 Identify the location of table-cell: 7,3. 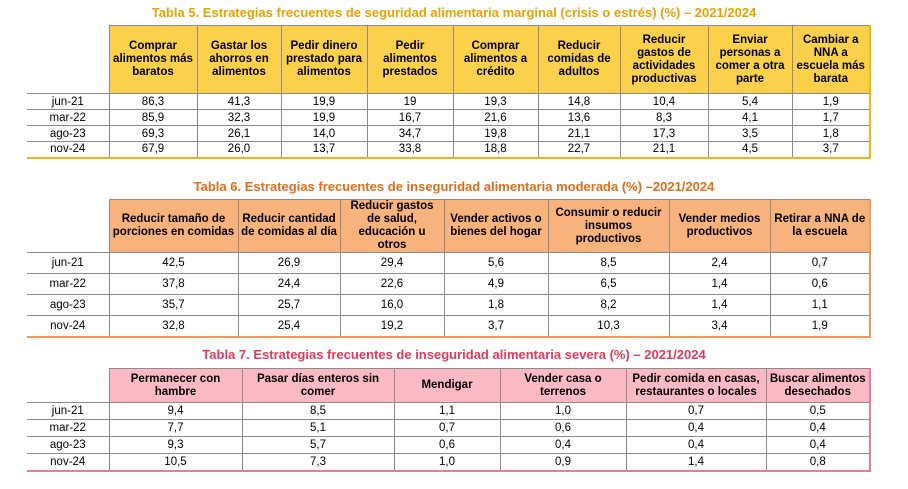
(317, 462).